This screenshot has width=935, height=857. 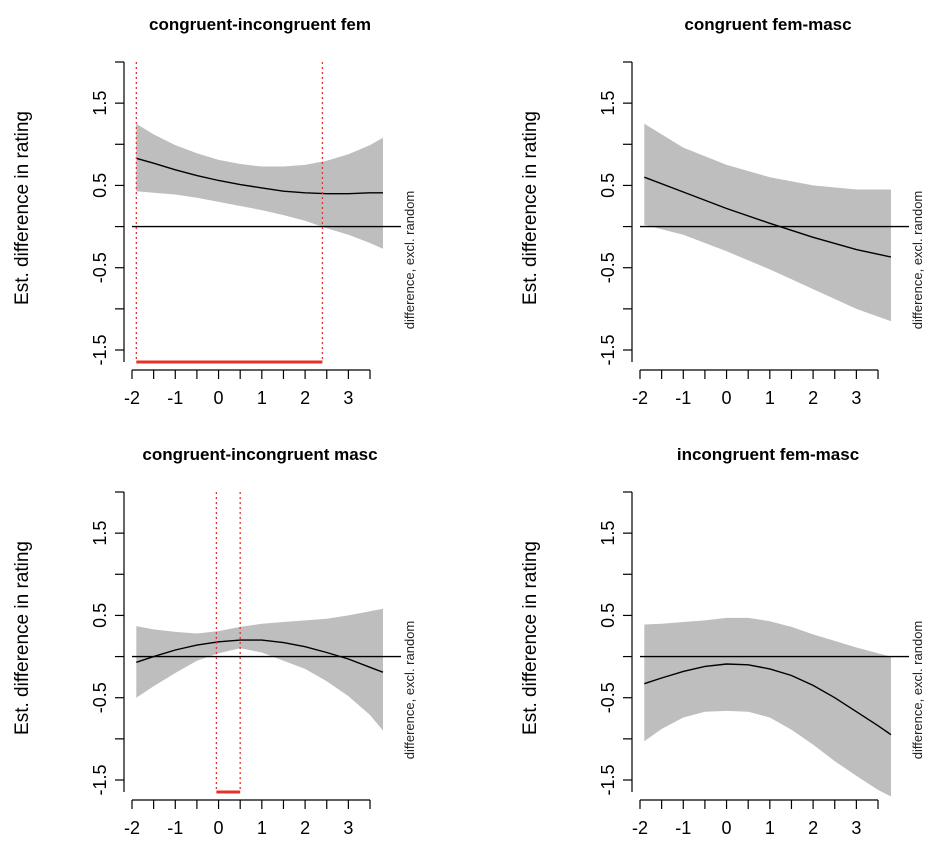 I want to click on panel-title: incongruent fem-masc, so click(x=768, y=454).